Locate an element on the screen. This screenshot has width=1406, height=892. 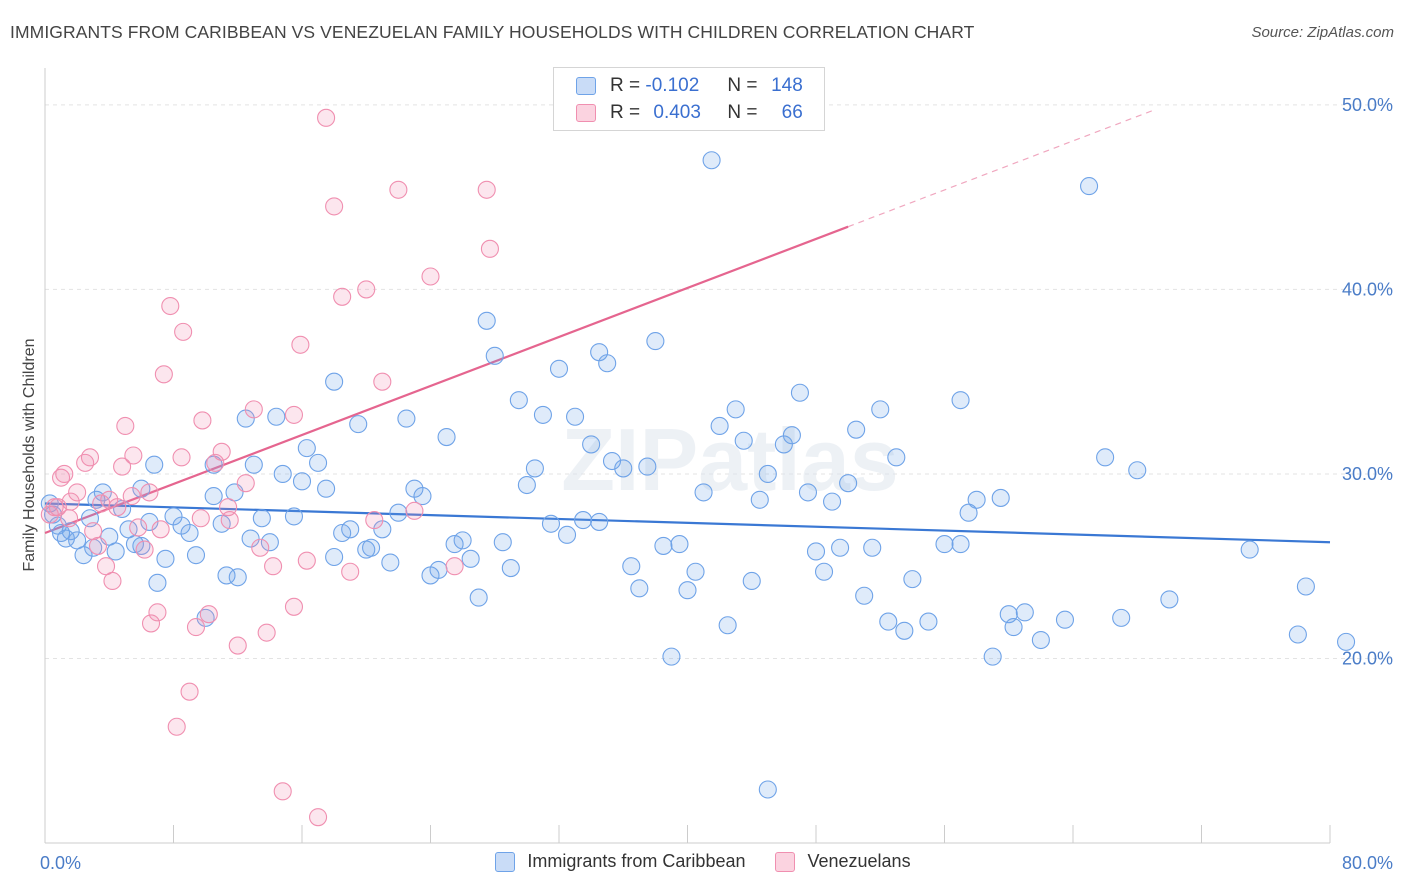
y-tick-label: 40.0% is located at coordinates (1367, 289).